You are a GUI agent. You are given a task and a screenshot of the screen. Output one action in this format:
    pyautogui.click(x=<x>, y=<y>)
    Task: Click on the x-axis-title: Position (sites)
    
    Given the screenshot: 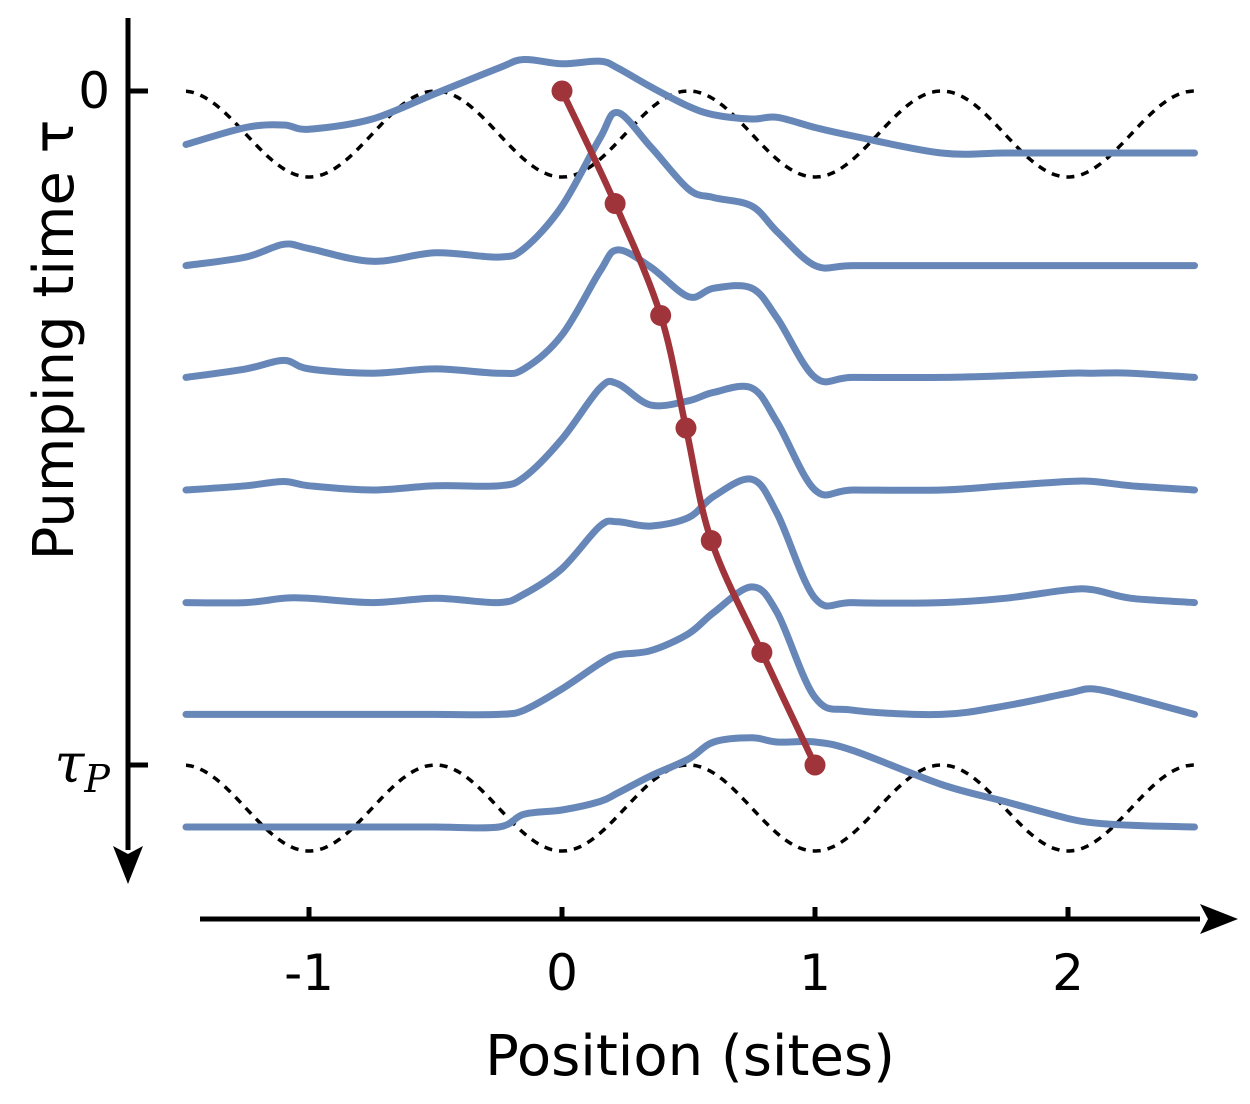 What is the action you would take?
    pyautogui.click(x=690, y=1056)
    